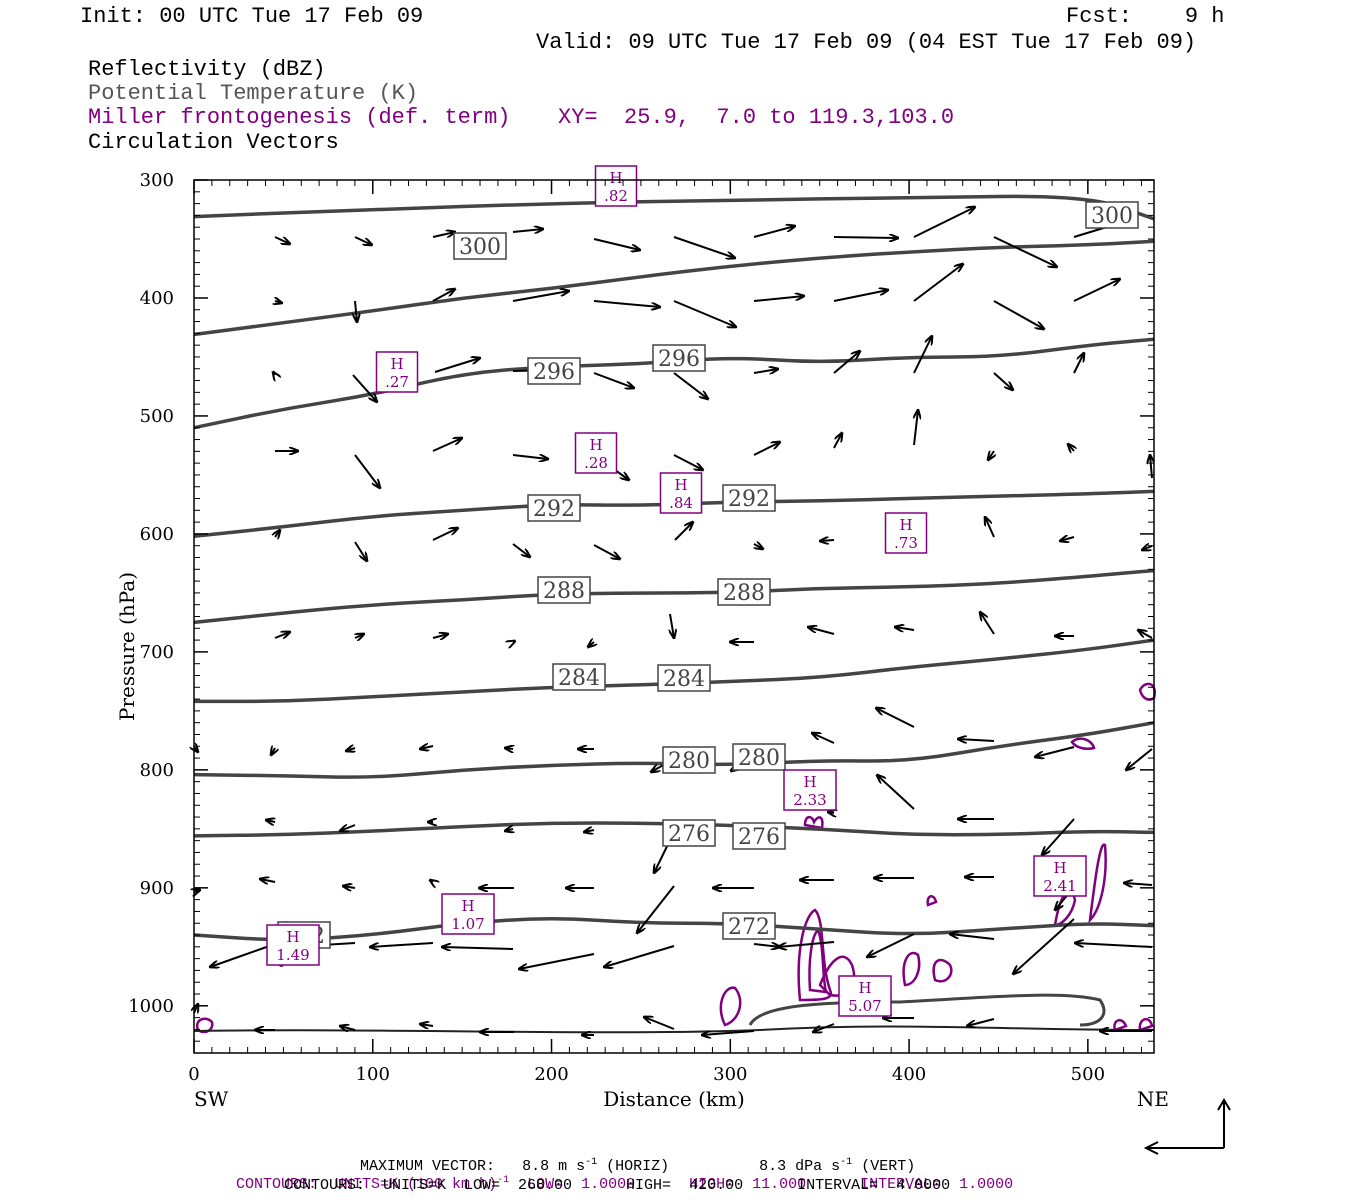 The image size is (1350, 1200). I want to click on init-time: Init: 00 UTC Tue 17 Feb 09, so click(252, 16).